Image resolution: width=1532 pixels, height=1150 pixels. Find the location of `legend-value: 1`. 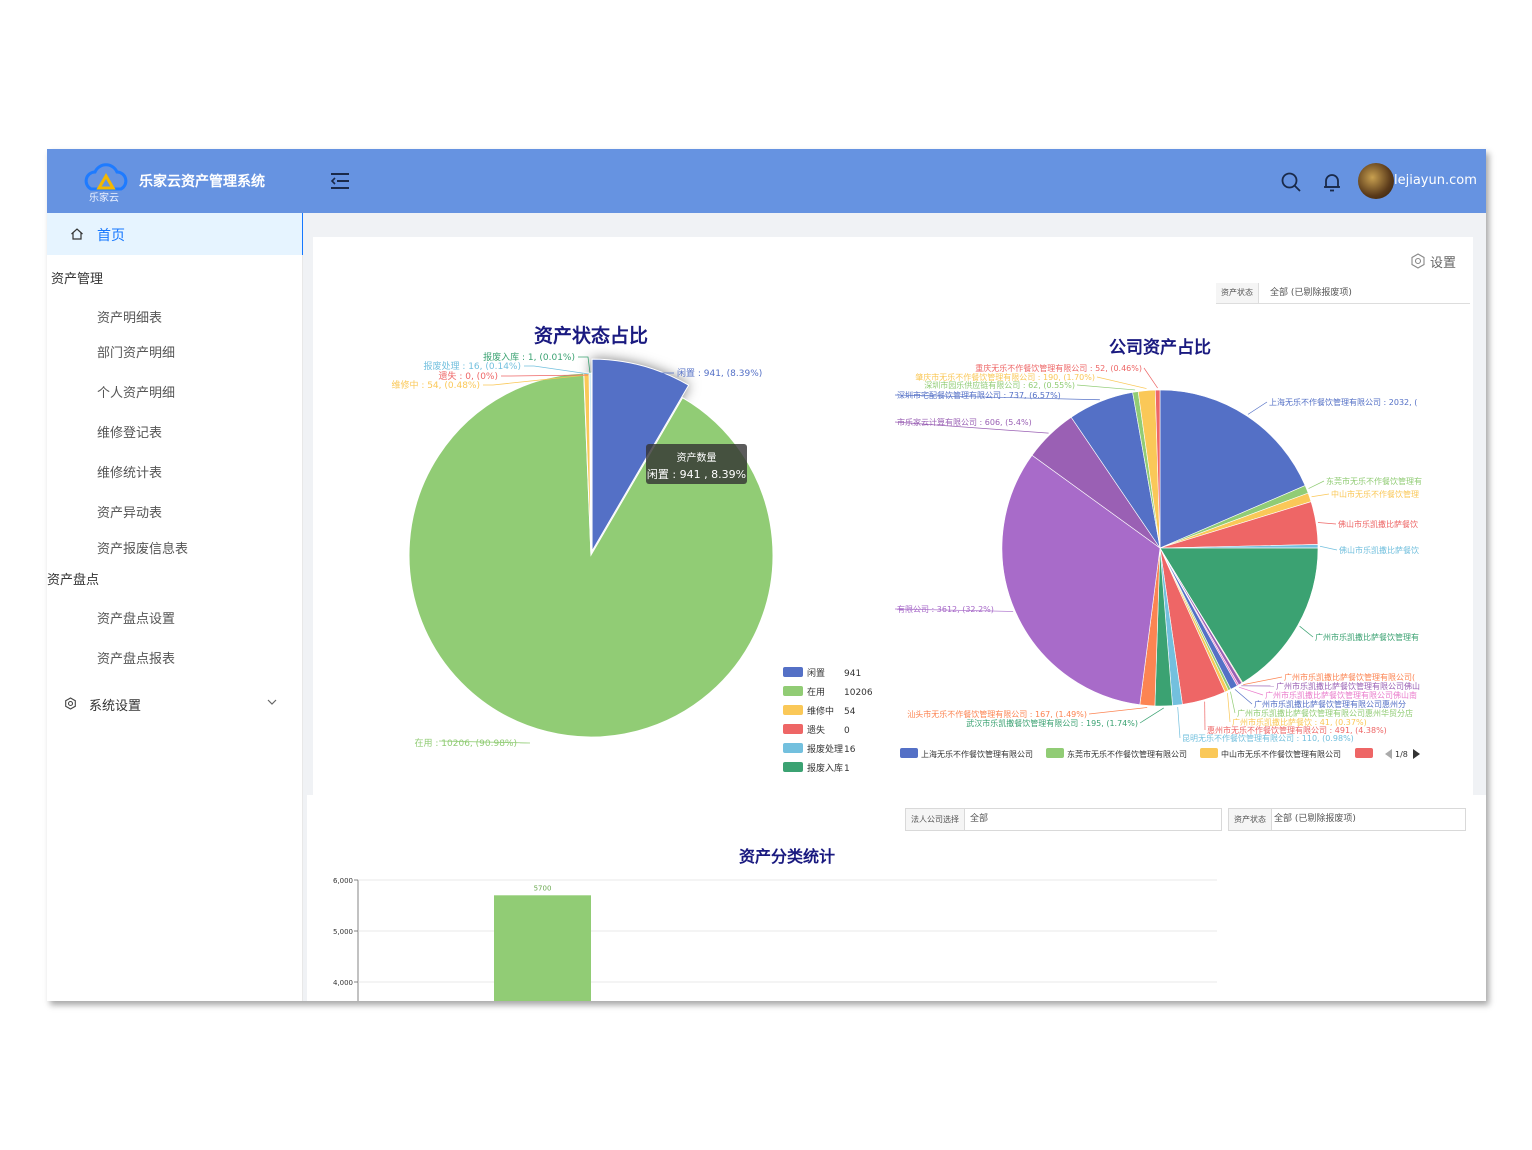

legend-value: 1 is located at coordinates (847, 769).